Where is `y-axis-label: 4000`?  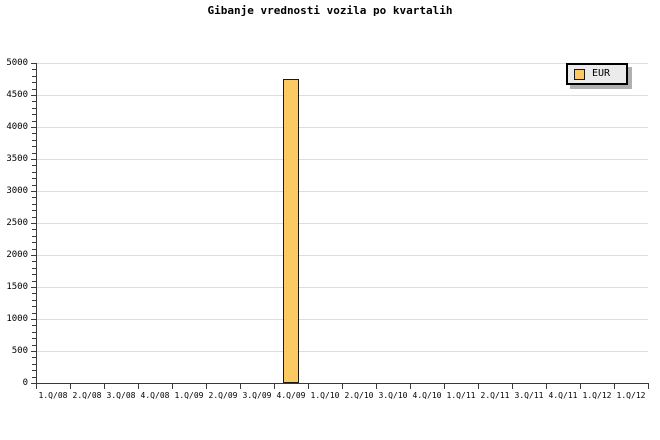 y-axis-label: 4000 is located at coordinates (17, 127).